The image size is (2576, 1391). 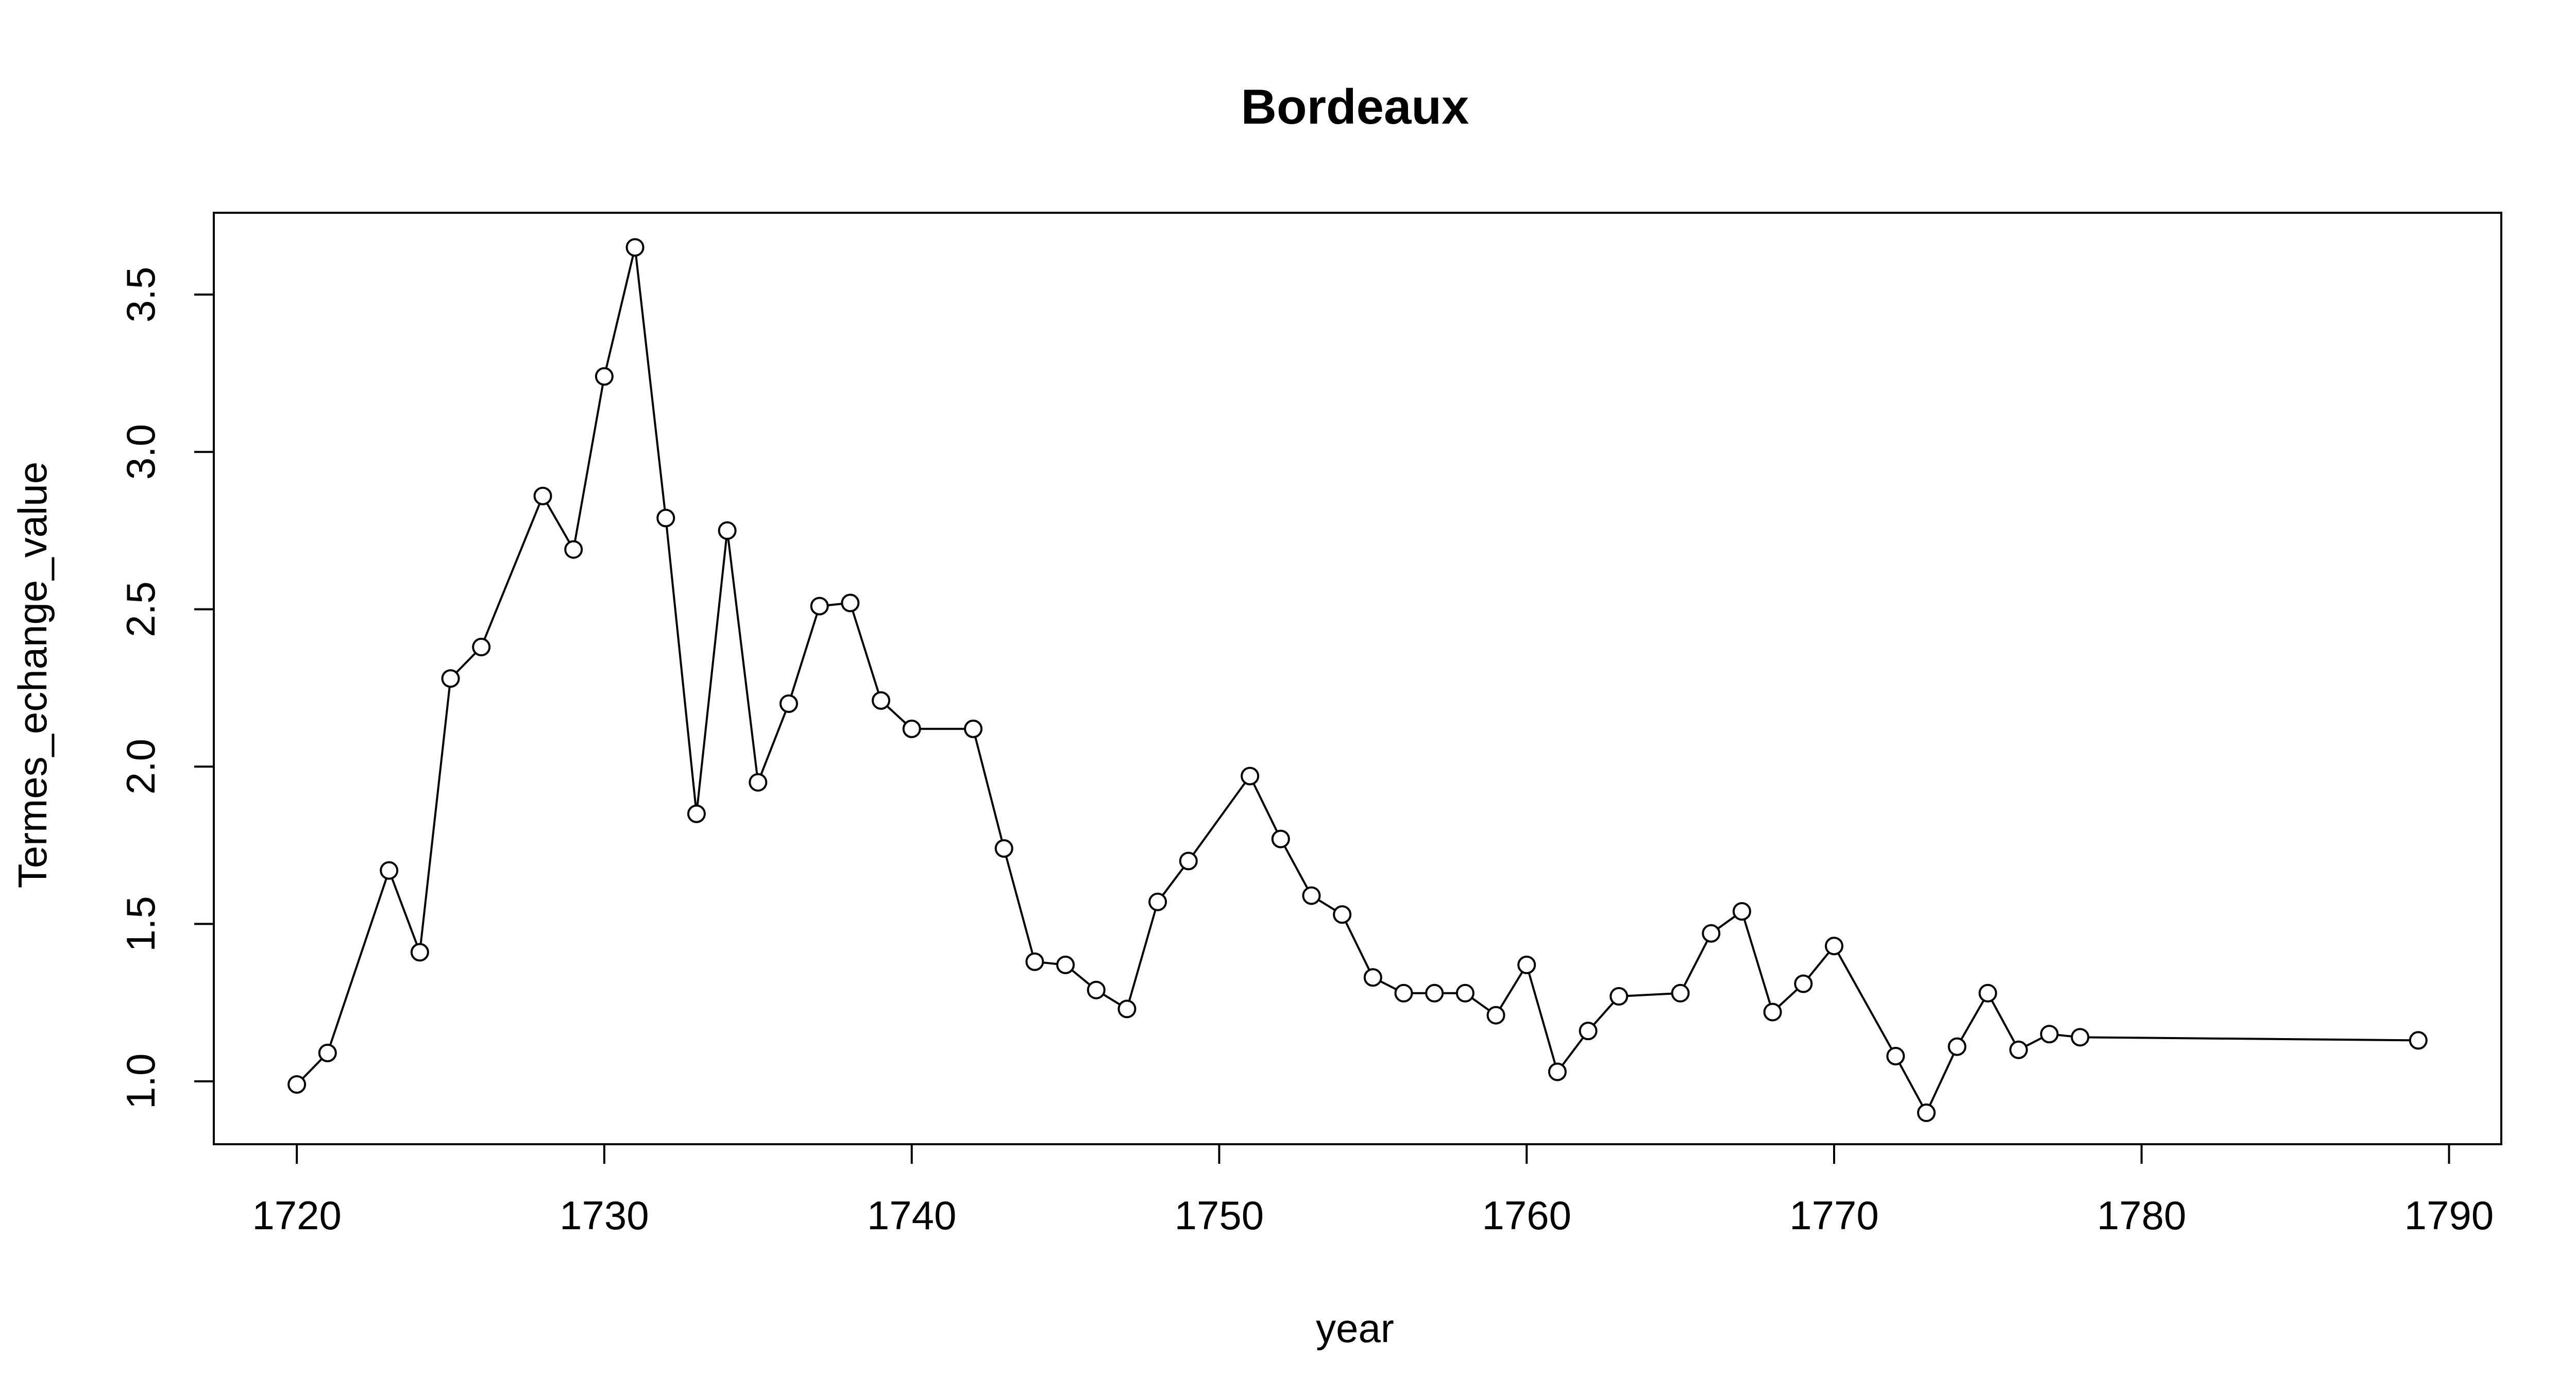 What do you see at coordinates (1527, 1215) in the screenshot?
I see `x-tick-label: 1760` at bounding box center [1527, 1215].